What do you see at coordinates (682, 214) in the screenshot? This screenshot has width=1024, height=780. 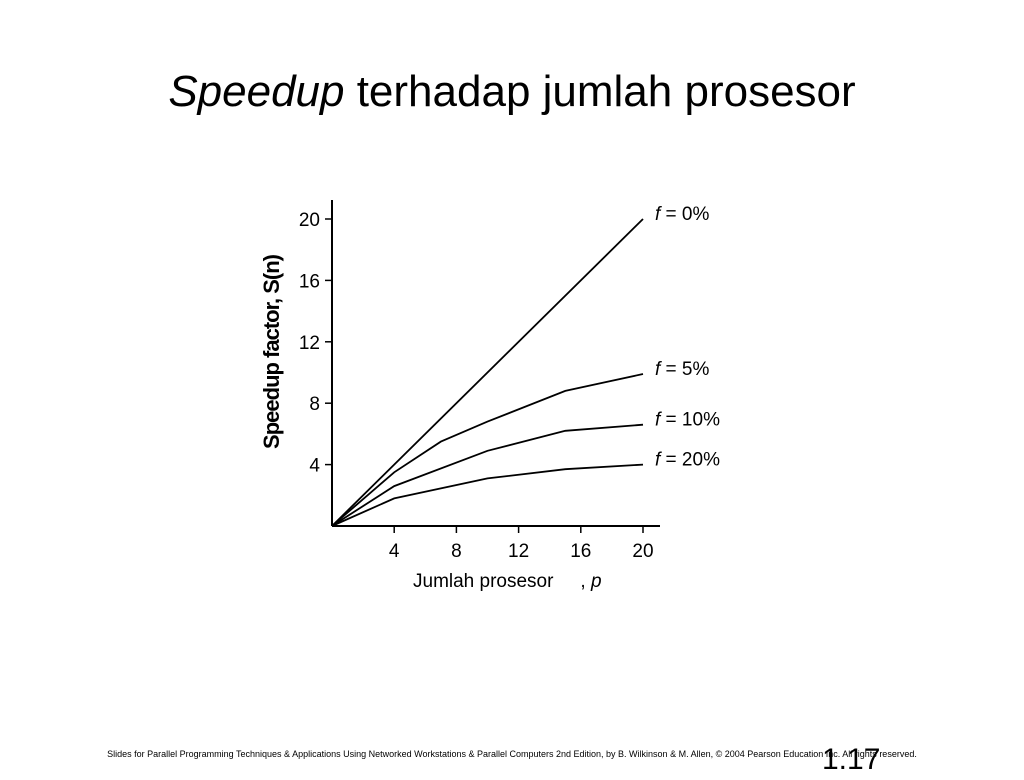 I see `series-label: f = 0%` at bounding box center [682, 214].